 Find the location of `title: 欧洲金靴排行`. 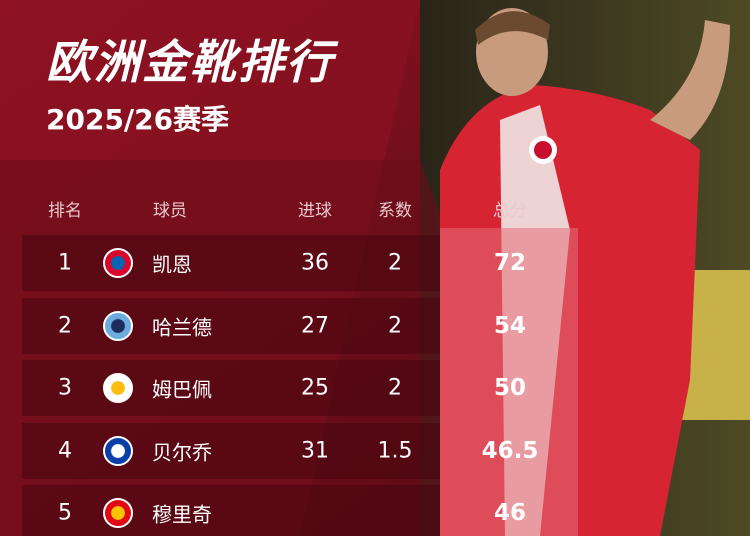

title: 欧洲金靴排行 is located at coordinates (190, 62).